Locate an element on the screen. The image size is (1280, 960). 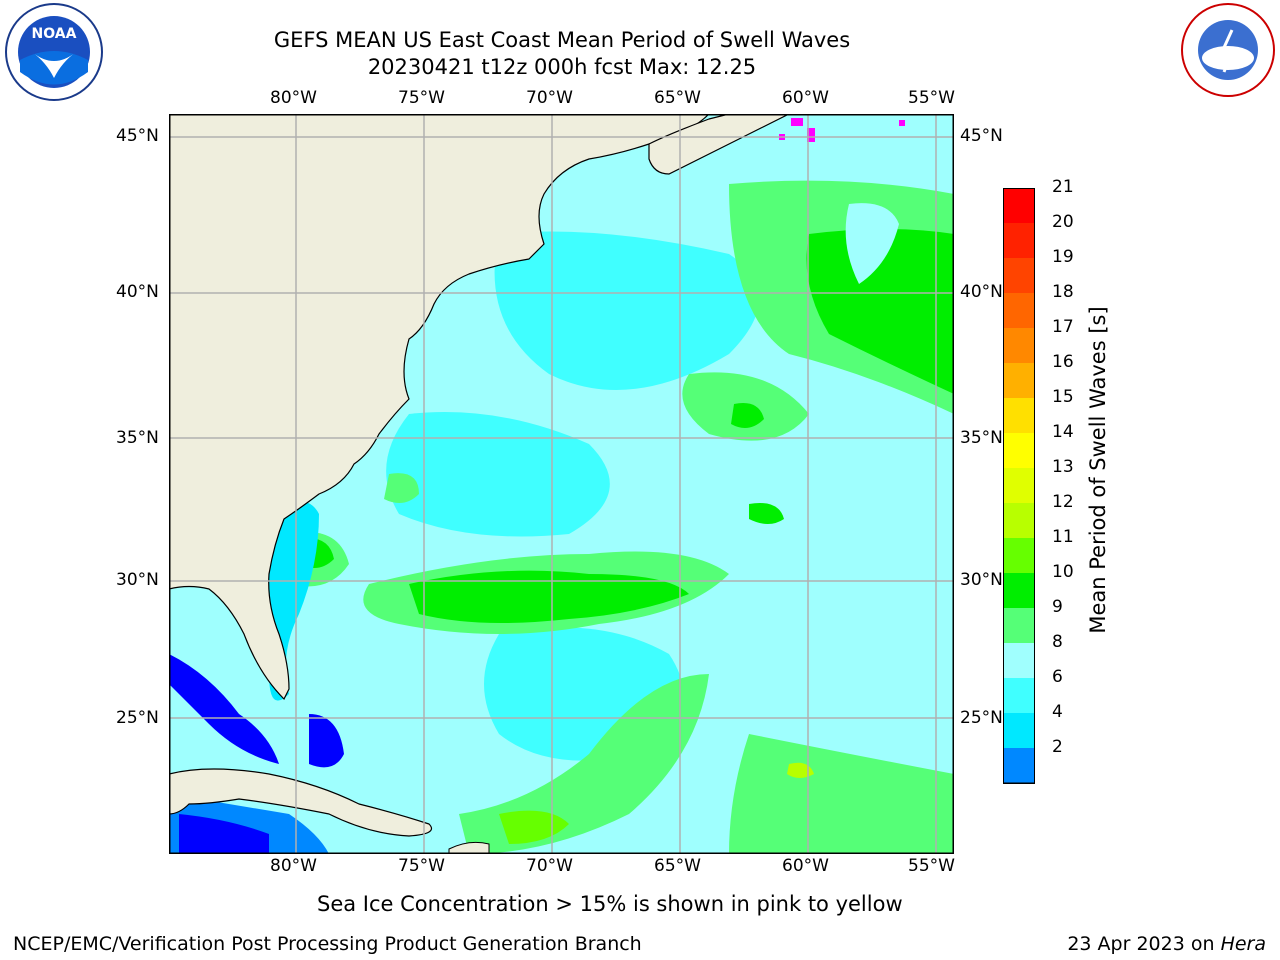
lat-tick-left: 25°N is located at coordinates (137, 718).